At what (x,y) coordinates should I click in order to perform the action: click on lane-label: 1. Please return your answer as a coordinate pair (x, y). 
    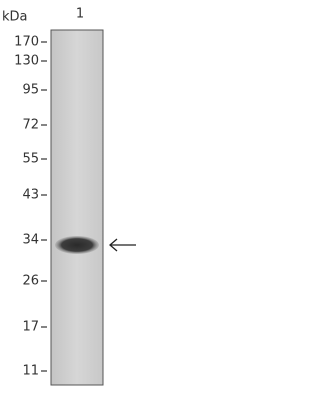
    Looking at the image, I should click on (80, 14).